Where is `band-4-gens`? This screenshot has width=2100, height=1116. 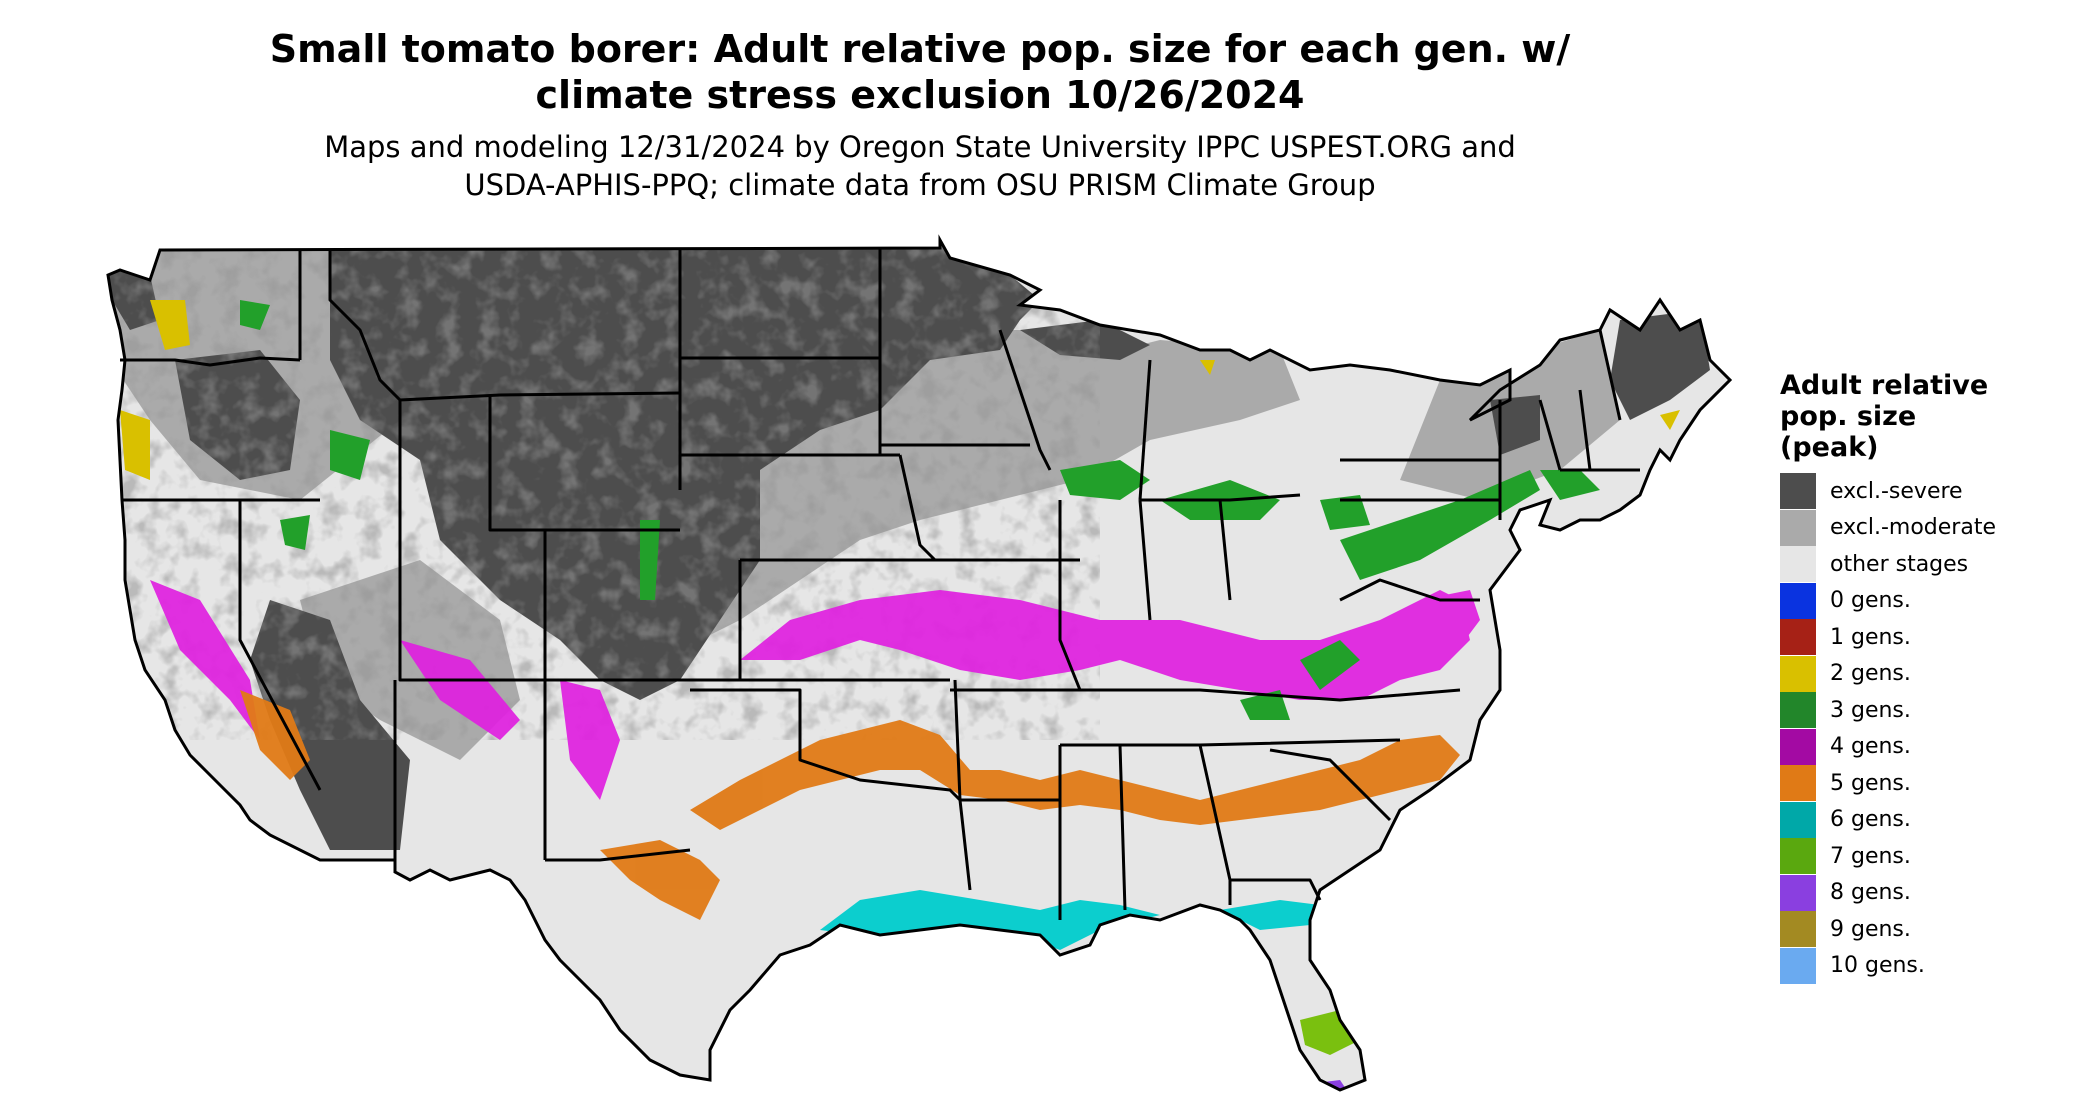 band-4-gens is located at coordinates (815, 690).